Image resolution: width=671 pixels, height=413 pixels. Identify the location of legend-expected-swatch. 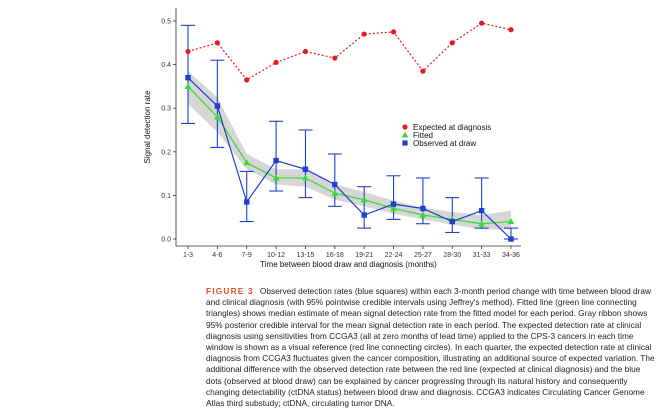
(405, 127).